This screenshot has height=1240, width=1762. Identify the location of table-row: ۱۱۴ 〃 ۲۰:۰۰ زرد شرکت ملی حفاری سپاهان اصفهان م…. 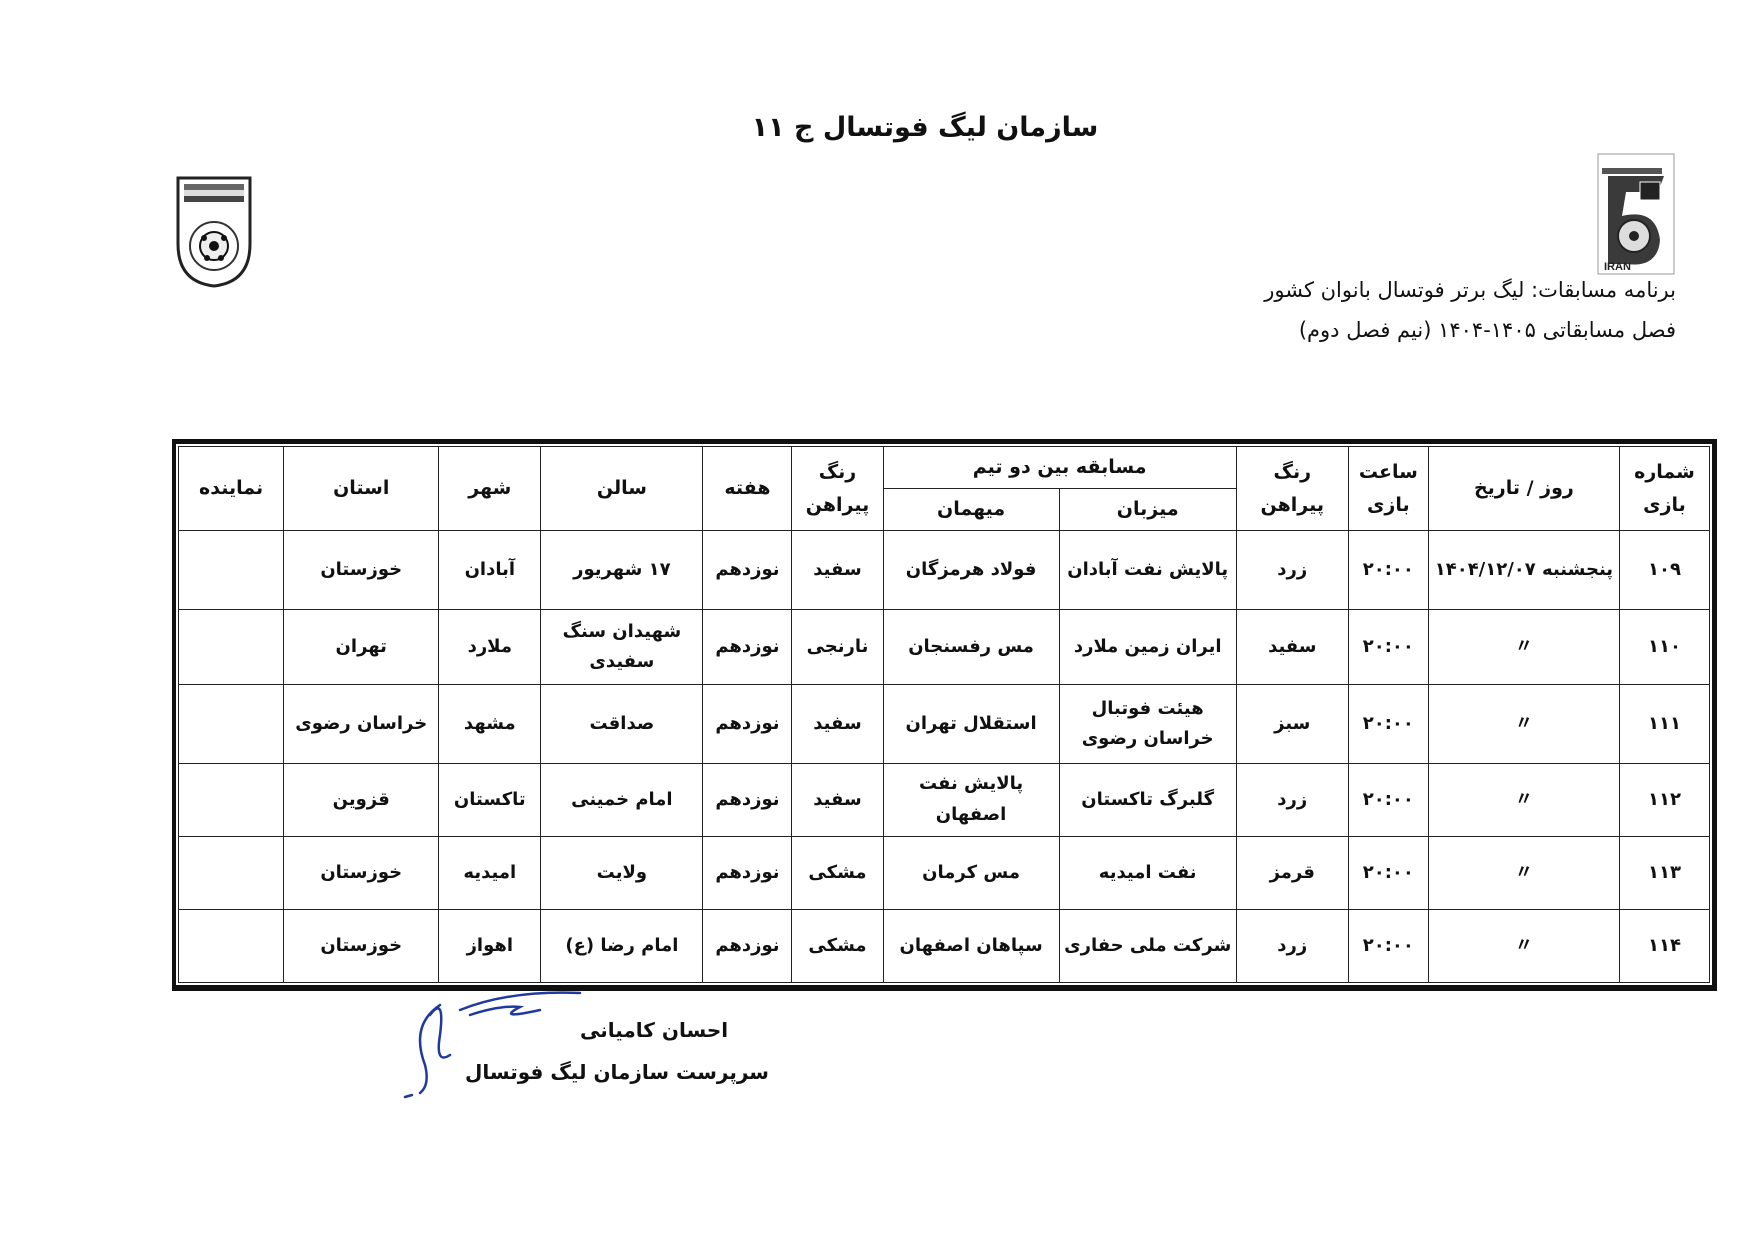
(944, 946).